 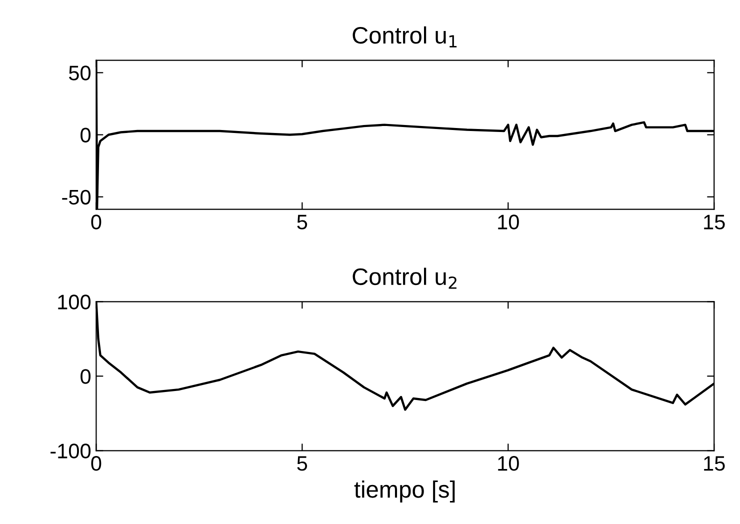 What do you see at coordinates (74, 302) in the screenshot?
I see `y-tick-label: 100` at bounding box center [74, 302].